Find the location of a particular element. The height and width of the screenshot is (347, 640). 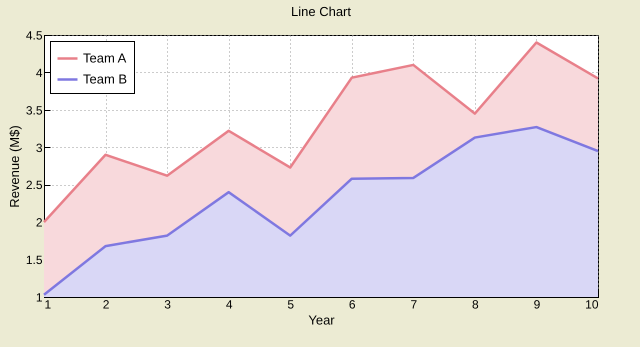

x-tick-label: 2 is located at coordinates (106, 305).